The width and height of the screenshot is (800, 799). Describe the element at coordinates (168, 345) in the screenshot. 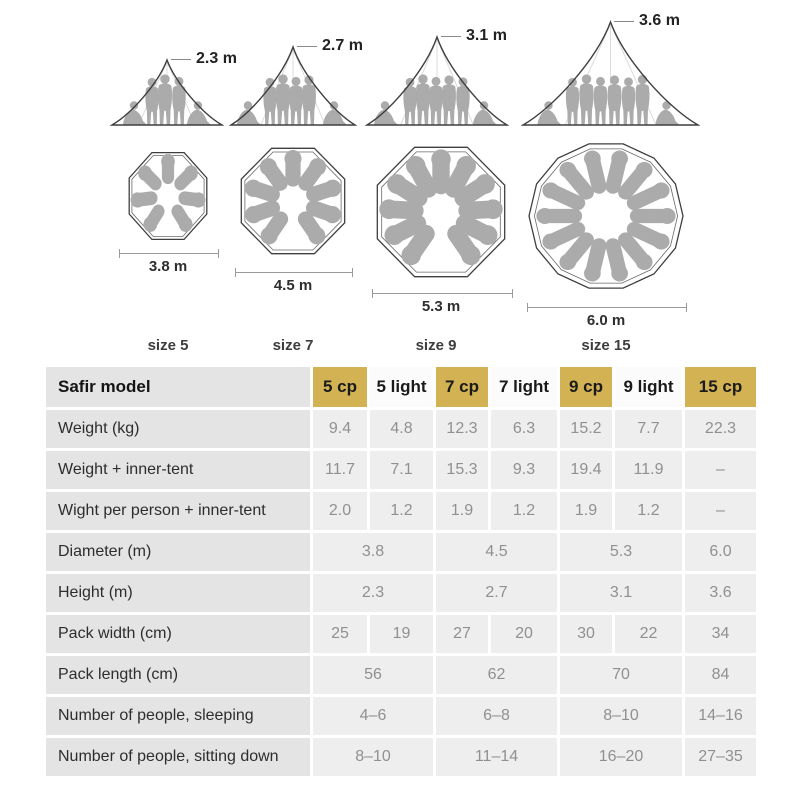

I see `size-caption-5: size 5` at that location.